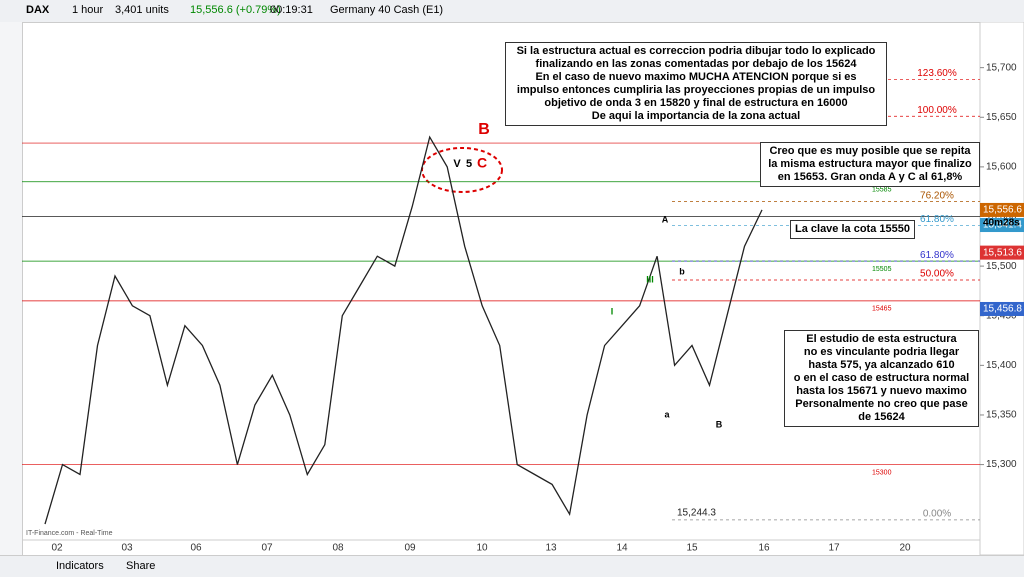 The height and width of the screenshot is (577, 1024). Describe the element at coordinates (462, 170) in the screenshot. I see `circle` at that location.